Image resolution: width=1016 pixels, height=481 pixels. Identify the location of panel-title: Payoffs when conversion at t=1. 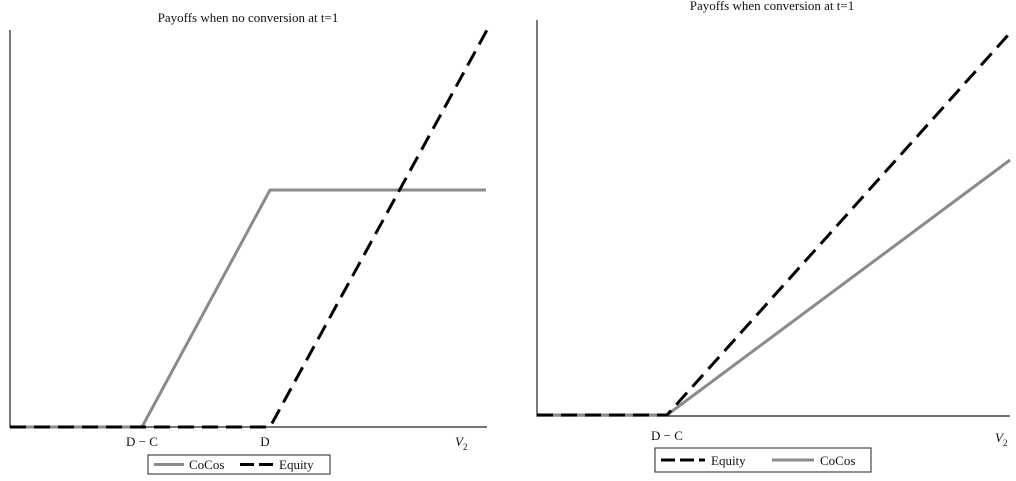
(772, 6).